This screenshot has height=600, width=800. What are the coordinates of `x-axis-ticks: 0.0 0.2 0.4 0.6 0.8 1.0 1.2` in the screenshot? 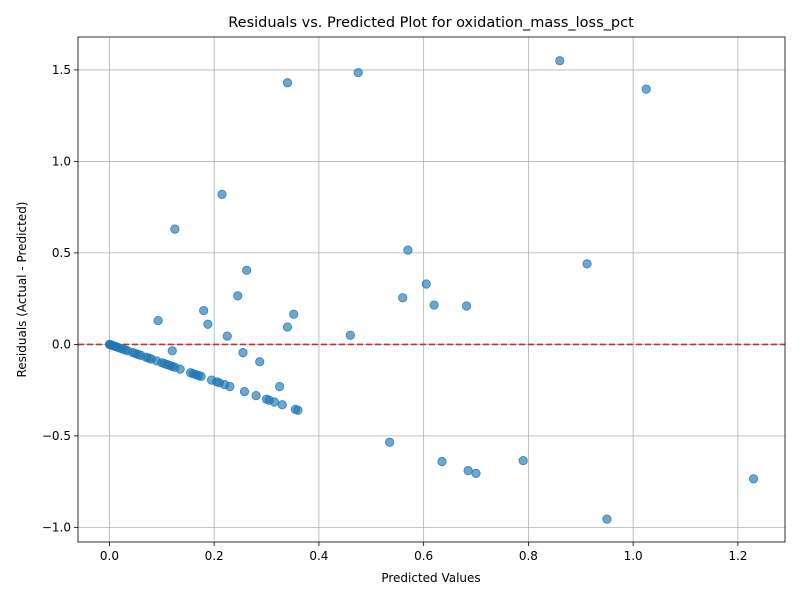 It's located at (423, 552).